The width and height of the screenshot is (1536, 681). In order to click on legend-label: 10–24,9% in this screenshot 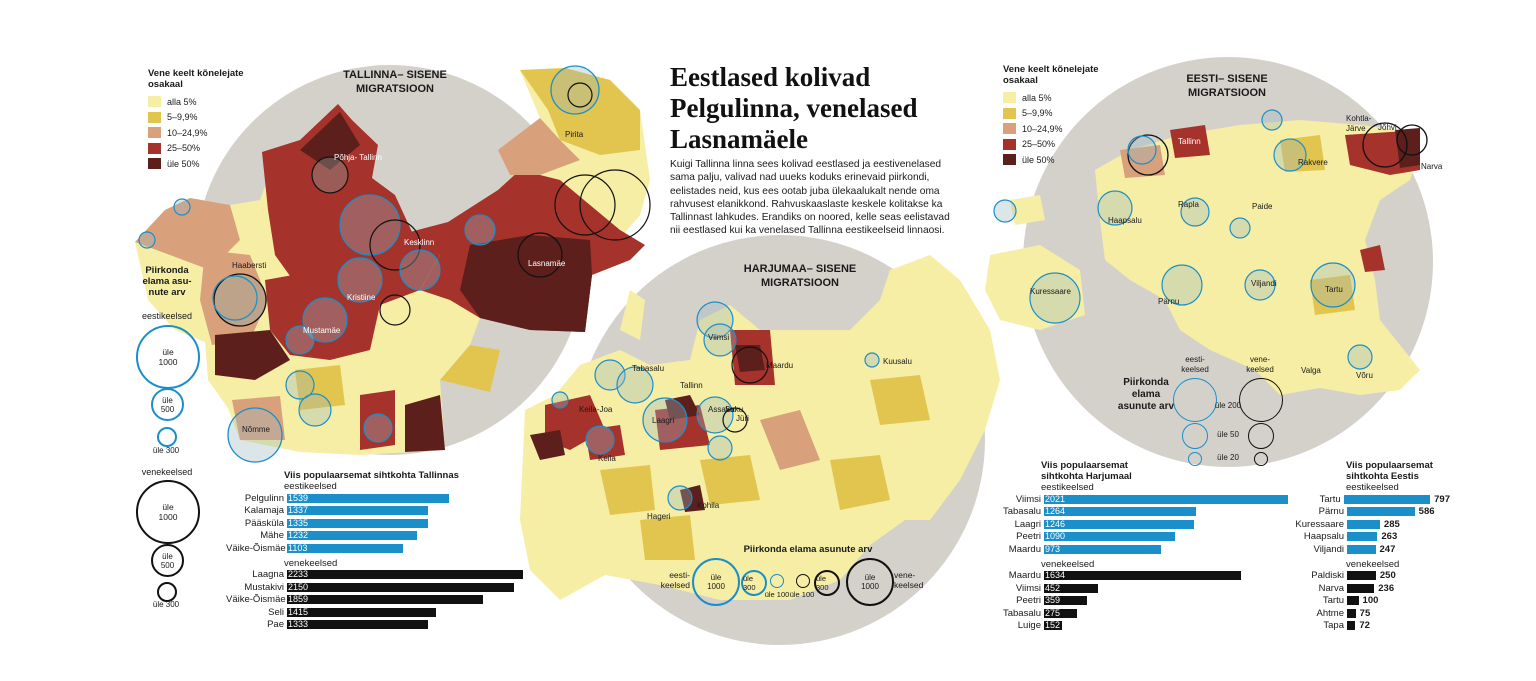, I will do `click(1042, 128)`.